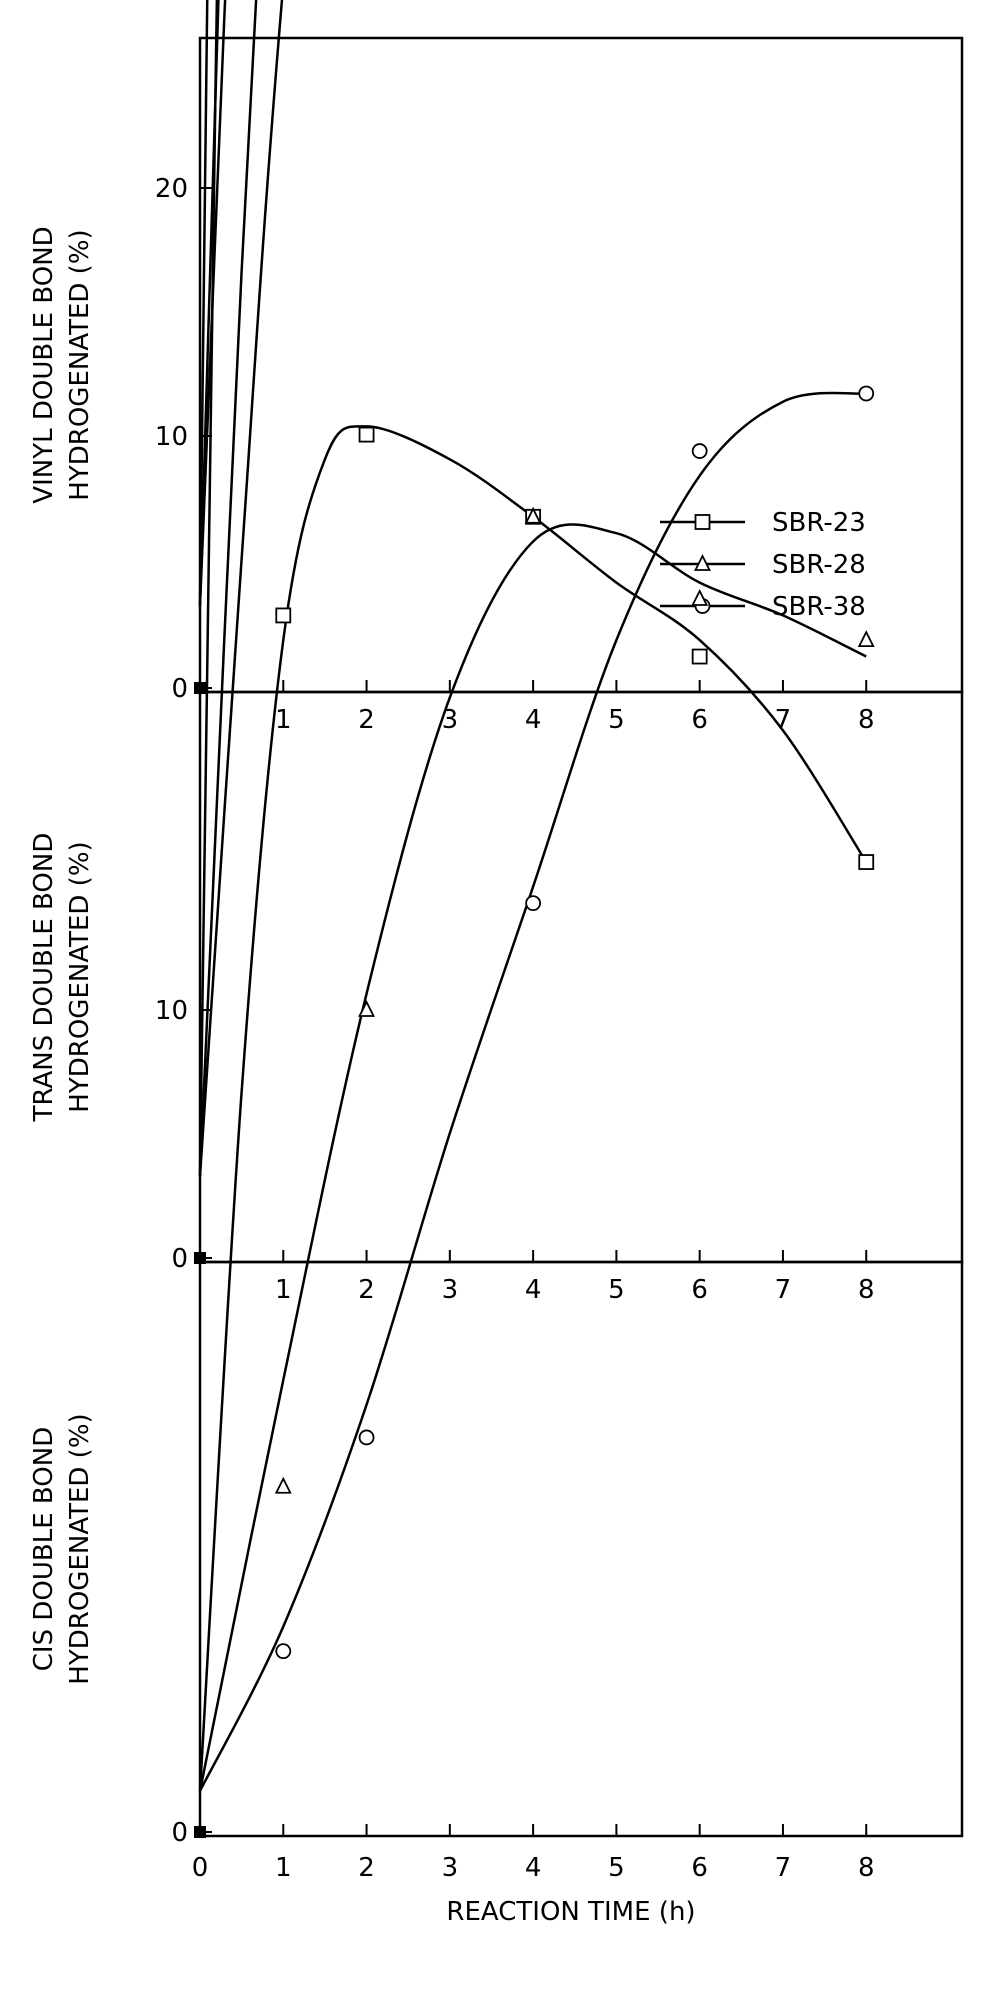 This screenshot has height=1992, width=982. I want to click on legend-marker-square, so click(702, 522).